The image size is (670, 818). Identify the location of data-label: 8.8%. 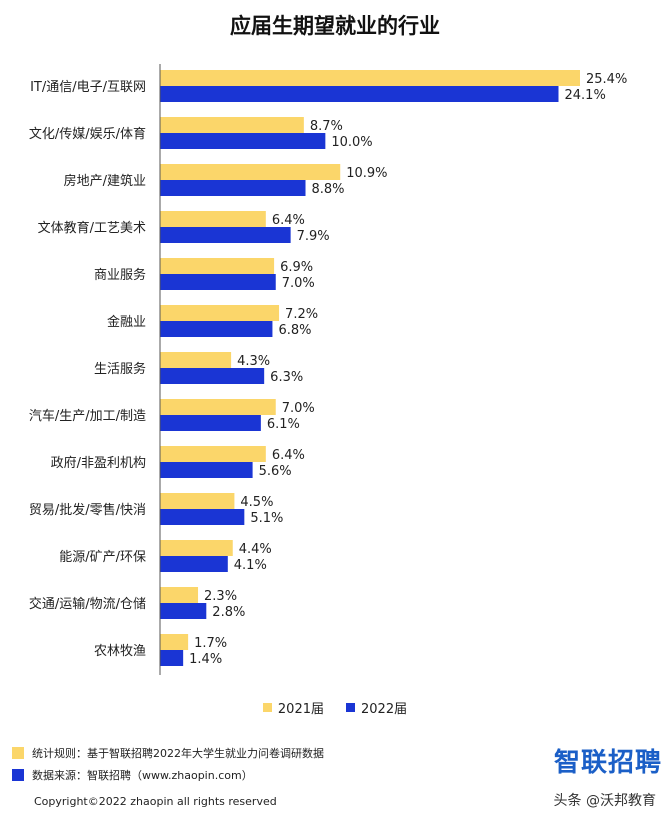
(328, 189).